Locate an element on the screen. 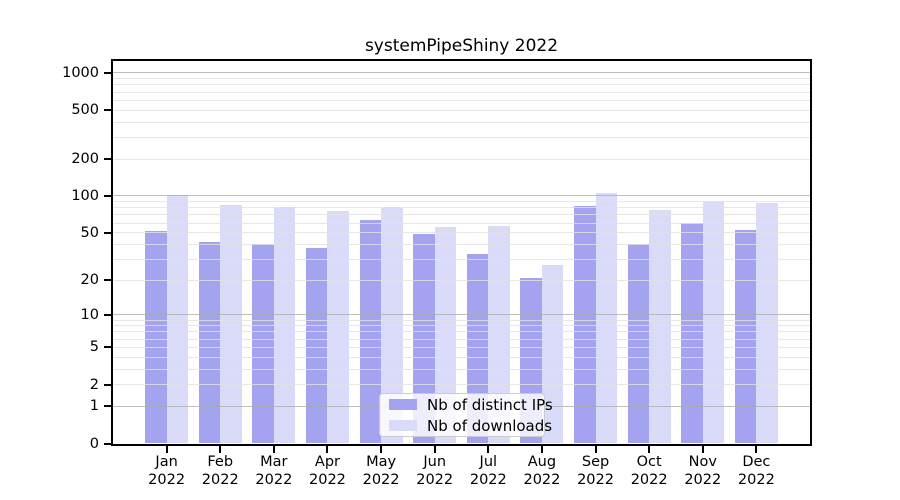  legend-item-distinct-ips: Nb of distinct IPs is located at coordinates (471, 405).